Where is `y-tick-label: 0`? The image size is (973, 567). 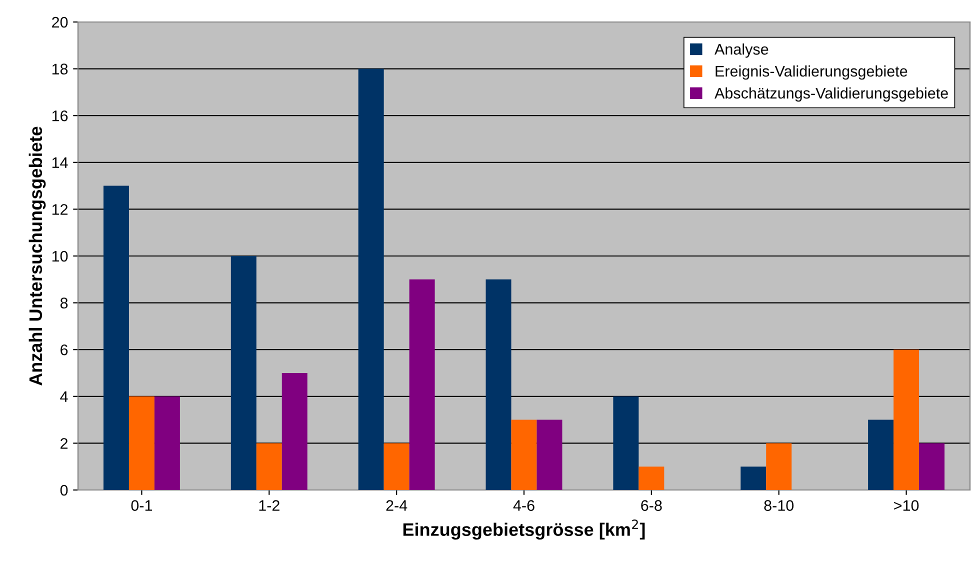 y-tick-label: 0 is located at coordinates (64, 490).